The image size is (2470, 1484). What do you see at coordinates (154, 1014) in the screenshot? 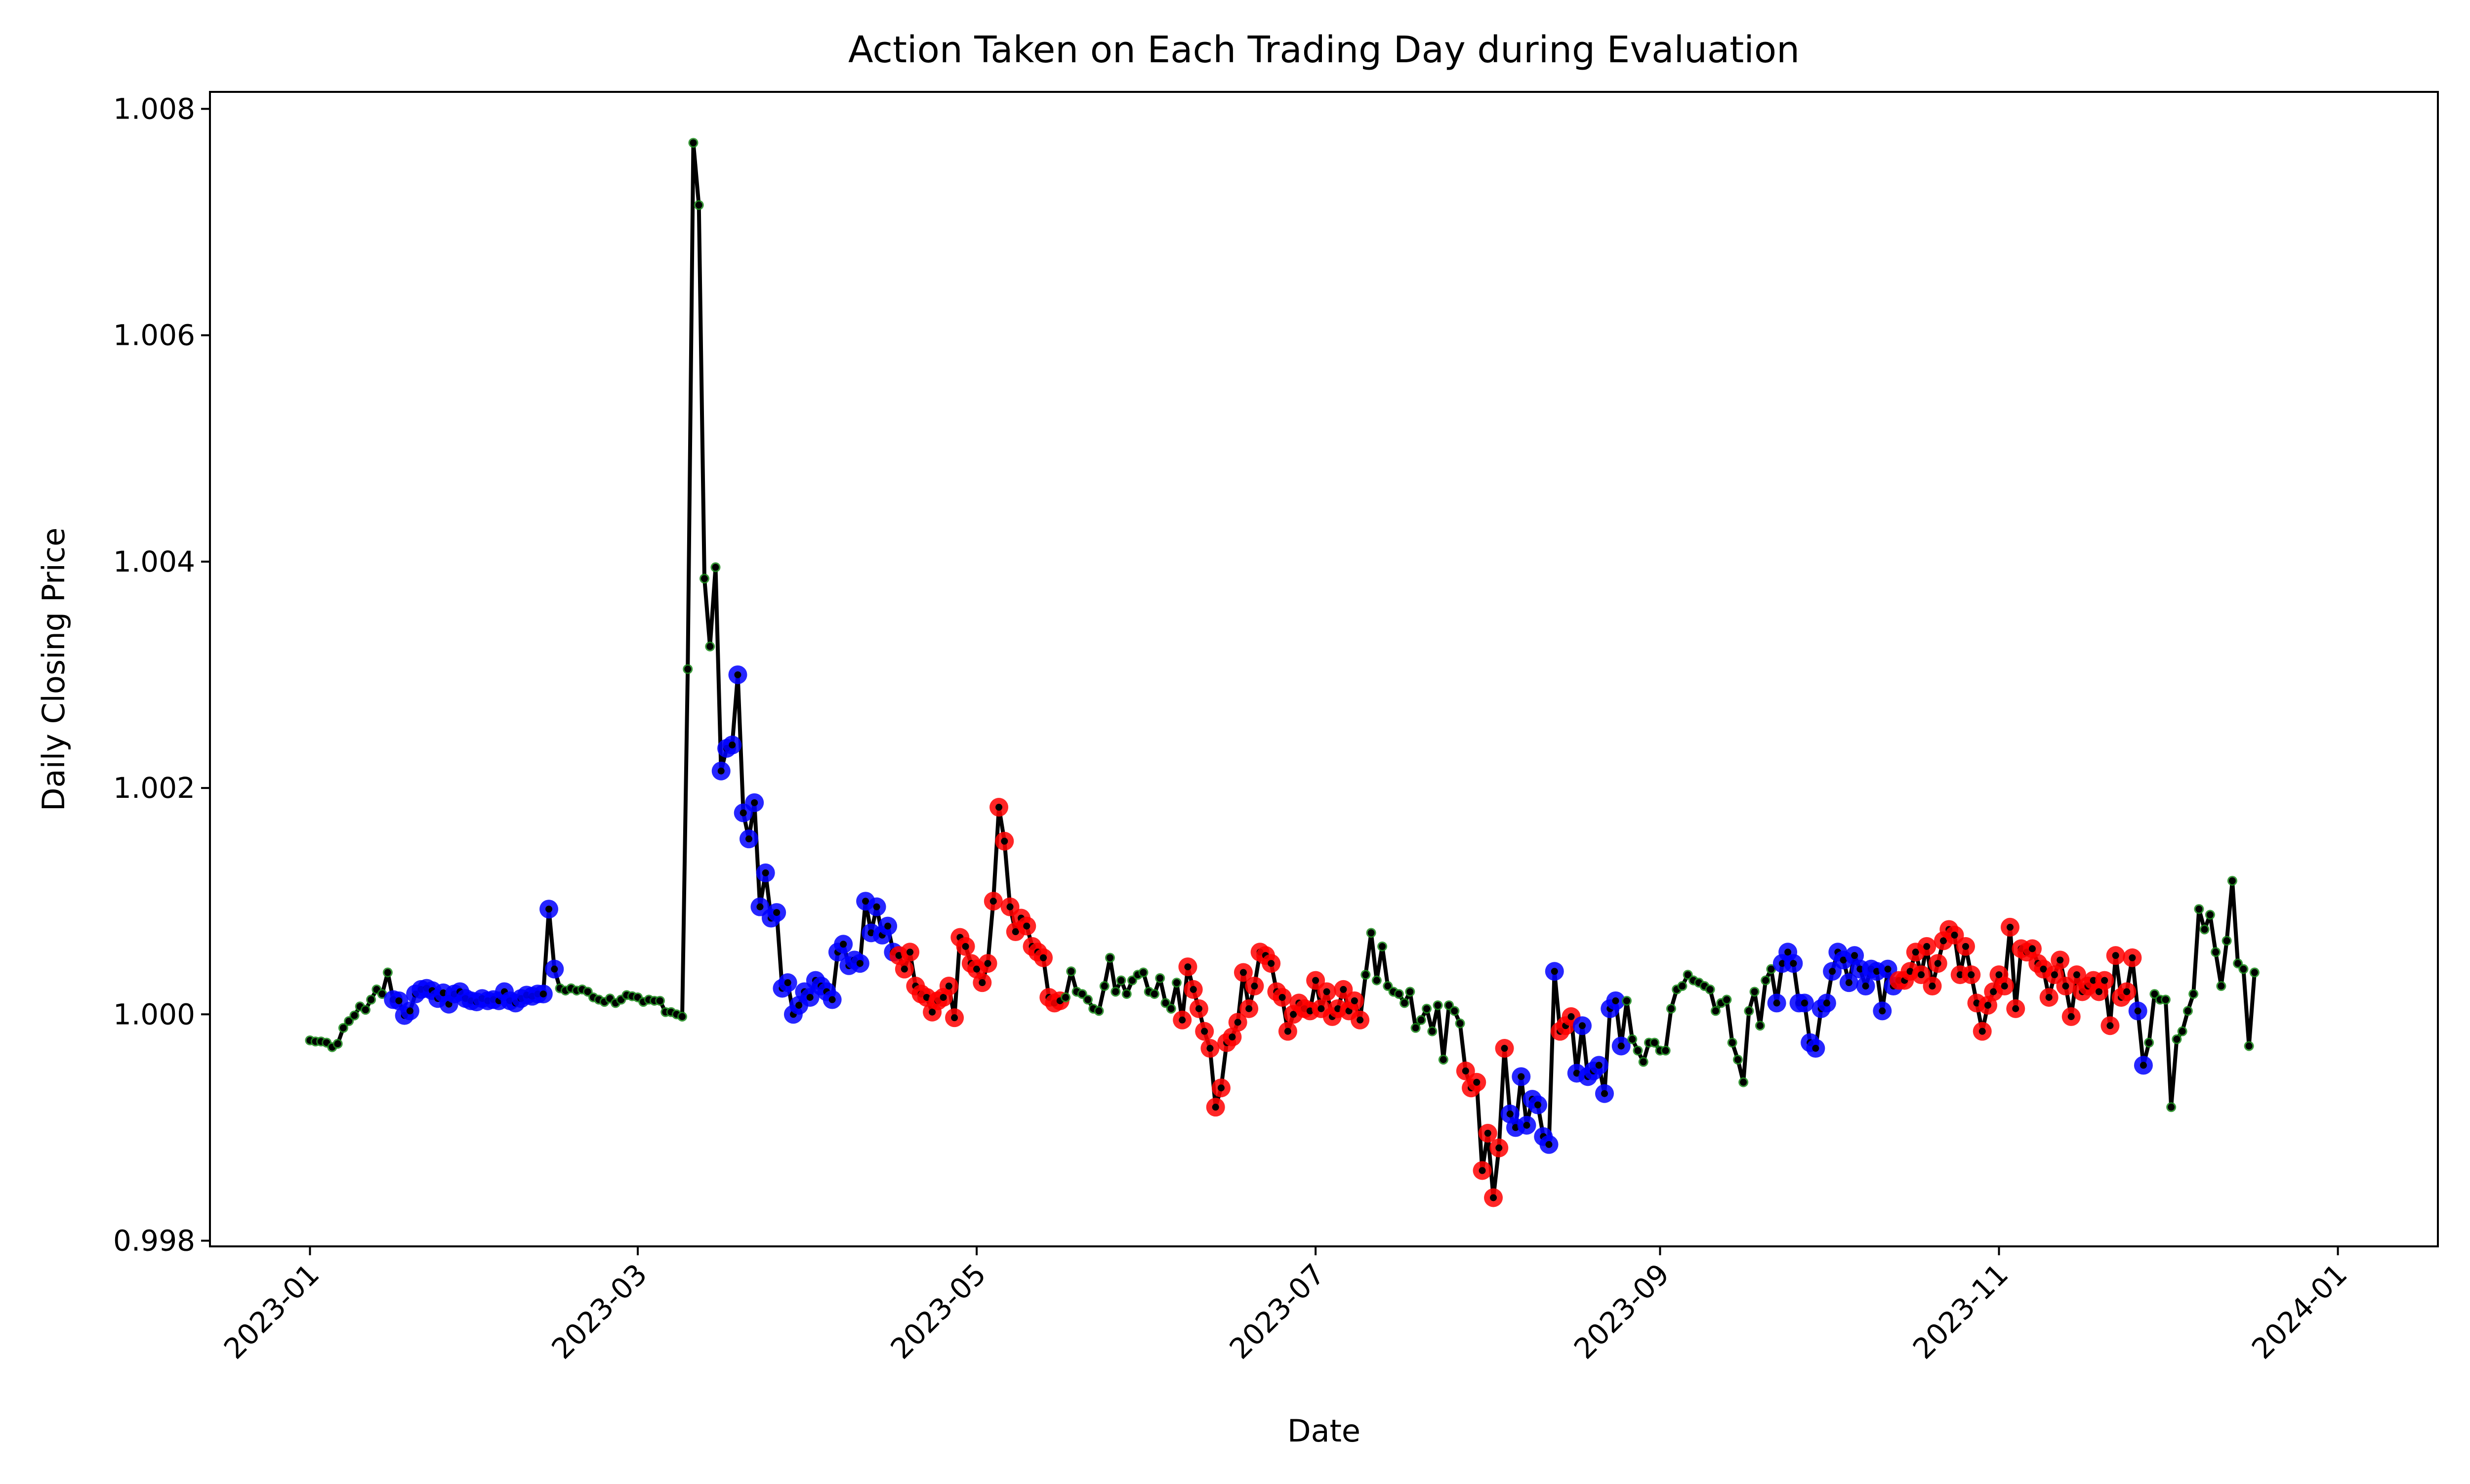
I see `y-tick-label: 1.000` at bounding box center [154, 1014].